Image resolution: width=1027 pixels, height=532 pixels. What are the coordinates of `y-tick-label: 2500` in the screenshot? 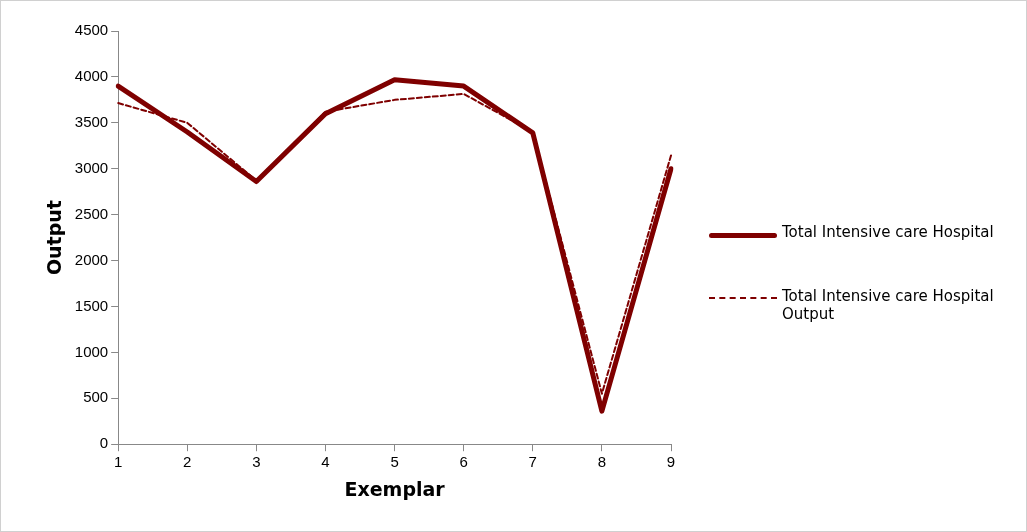 It's located at (91, 213).